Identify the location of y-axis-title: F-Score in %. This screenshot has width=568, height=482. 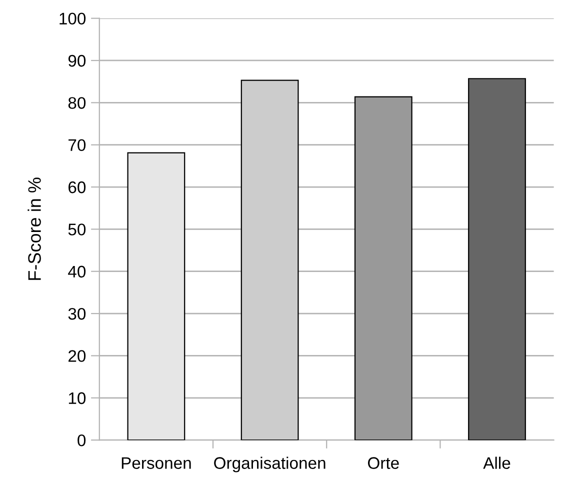
(34, 229).